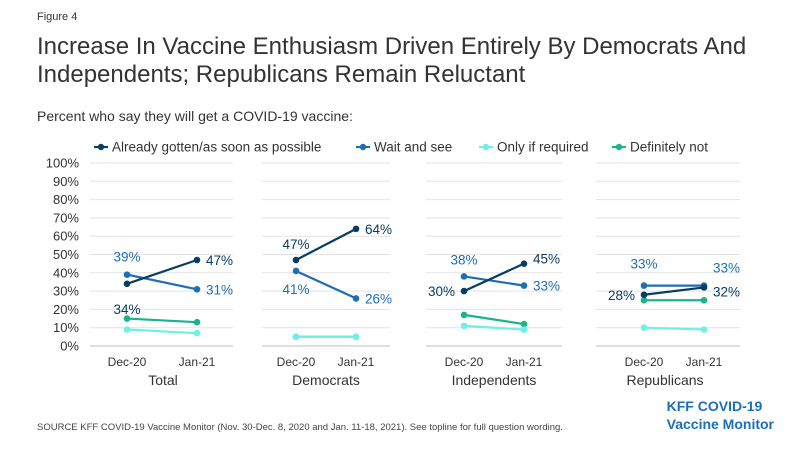 This screenshot has width=800, height=450. I want to click on y-tick-label: 80%, so click(66, 199).